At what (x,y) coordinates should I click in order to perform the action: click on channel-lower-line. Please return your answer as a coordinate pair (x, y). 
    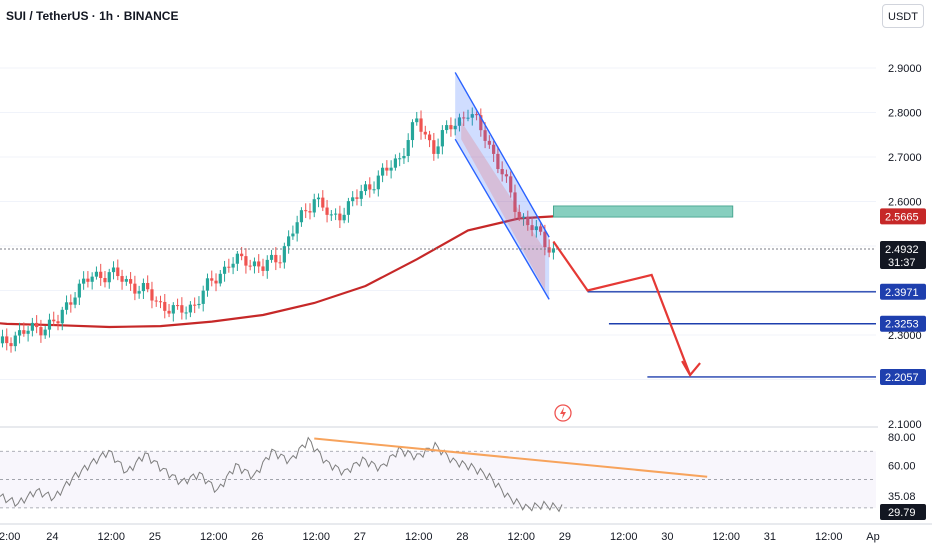
    Looking at the image, I should click on (502, 219).